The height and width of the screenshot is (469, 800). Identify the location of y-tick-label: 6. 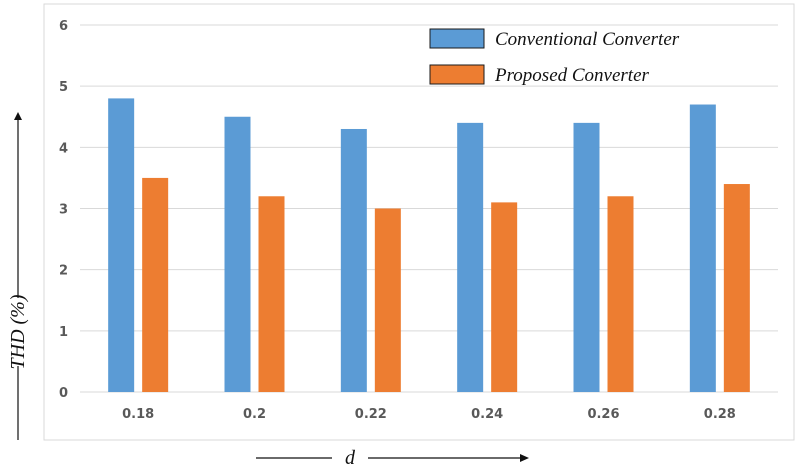
(63, 26).